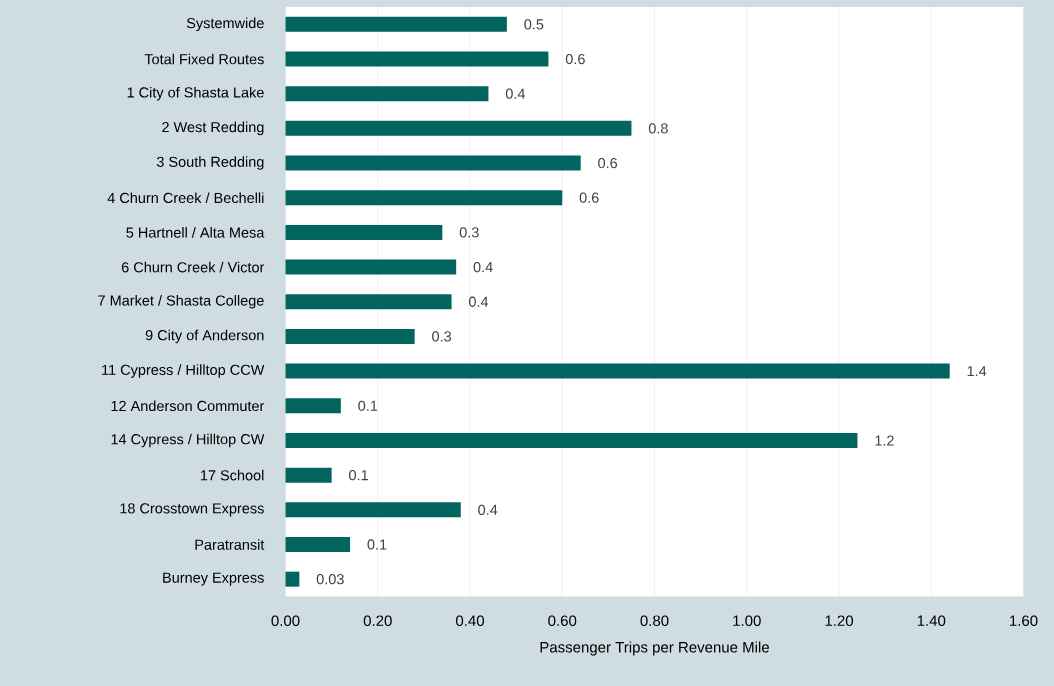  What do you see at coordinates (204, 336) in the screenshot?
I see `y-tick-label: 9 City of Anderson` at bounding box center [204, 336].